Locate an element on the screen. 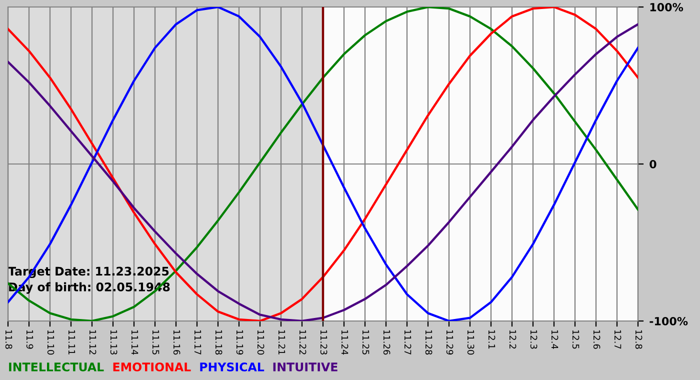 The height and width of the screenshot is (380, 700). x-tick-label: 11.17 is located at coordinates (198, 342).